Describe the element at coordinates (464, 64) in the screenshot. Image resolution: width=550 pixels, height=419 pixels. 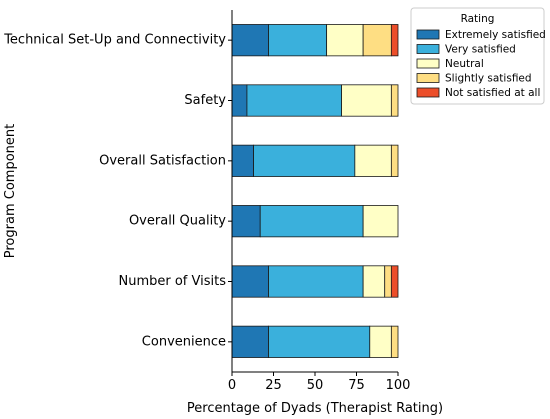
I see `legend-entry-2: Neutral` at that location.